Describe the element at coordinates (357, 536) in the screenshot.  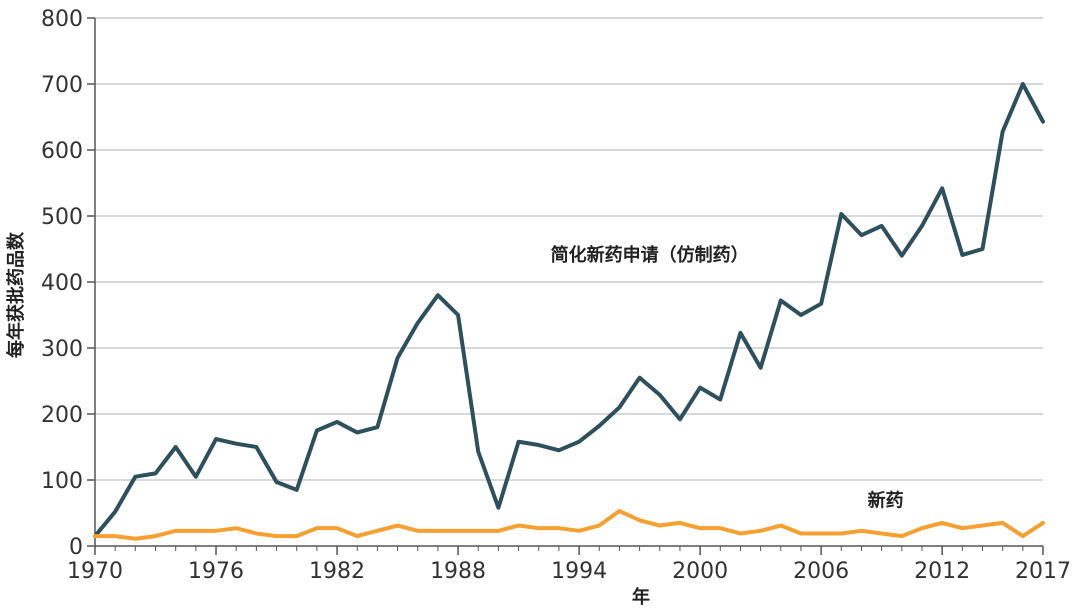
I see `data-point-s1-1983` at that location.